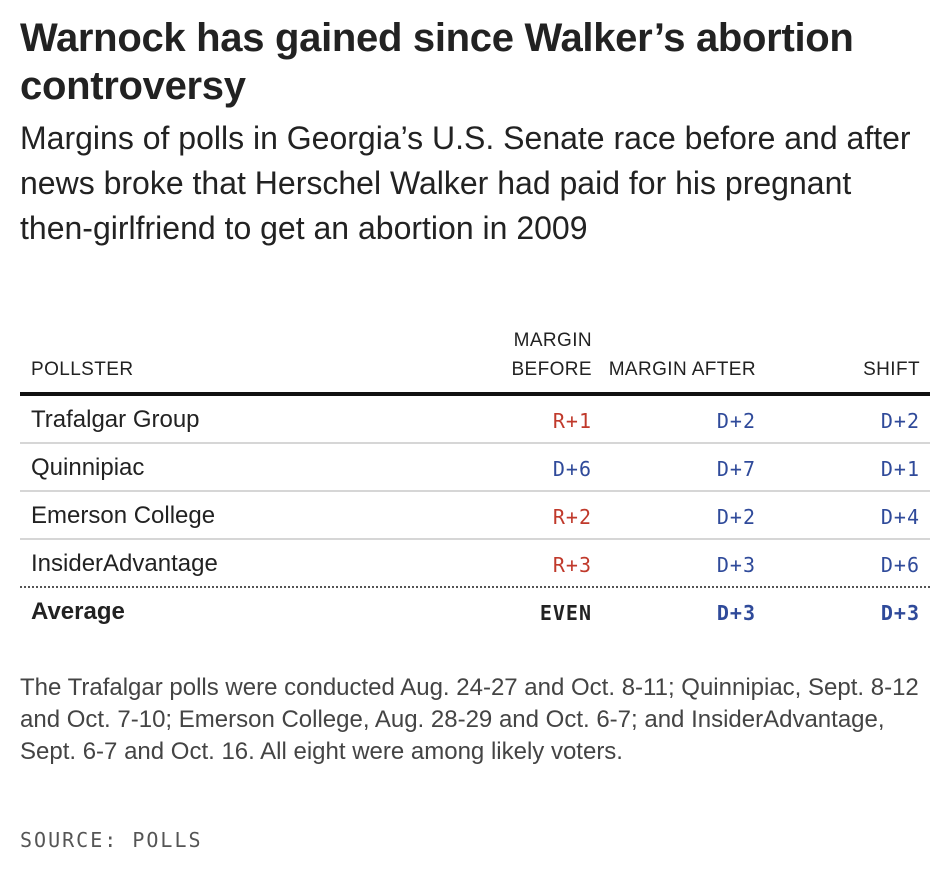 The image size is (952, 878). What do you see at coordinates (736, 565) in the screenshot?
I see `margin-after-value: D+3` at bounding box center [736, 565].